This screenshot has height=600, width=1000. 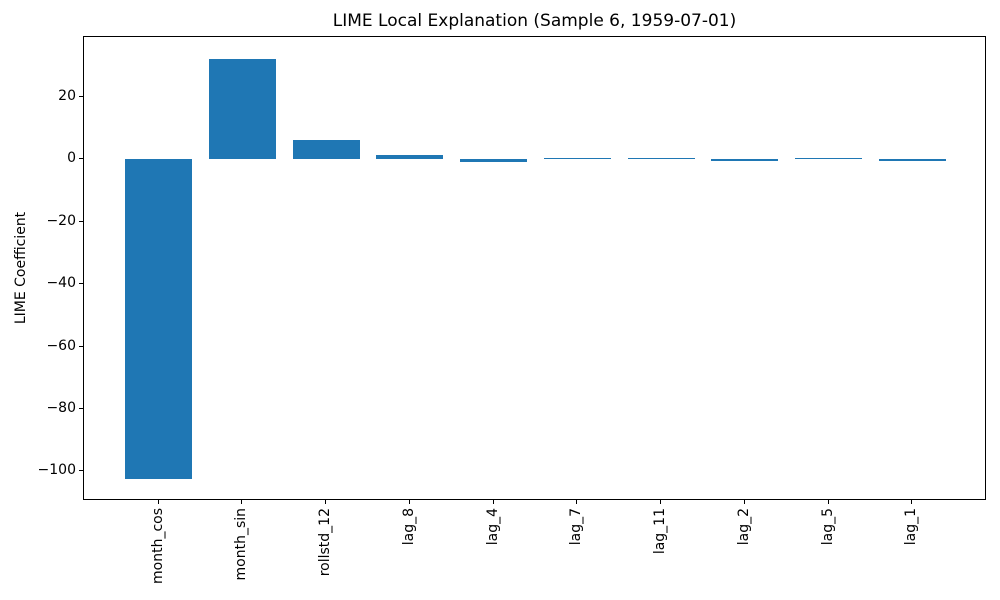 What do you see at coordinates (242, 109) in the screenshot?
I see `bar-month_sin` at bounding box center [242, 109].